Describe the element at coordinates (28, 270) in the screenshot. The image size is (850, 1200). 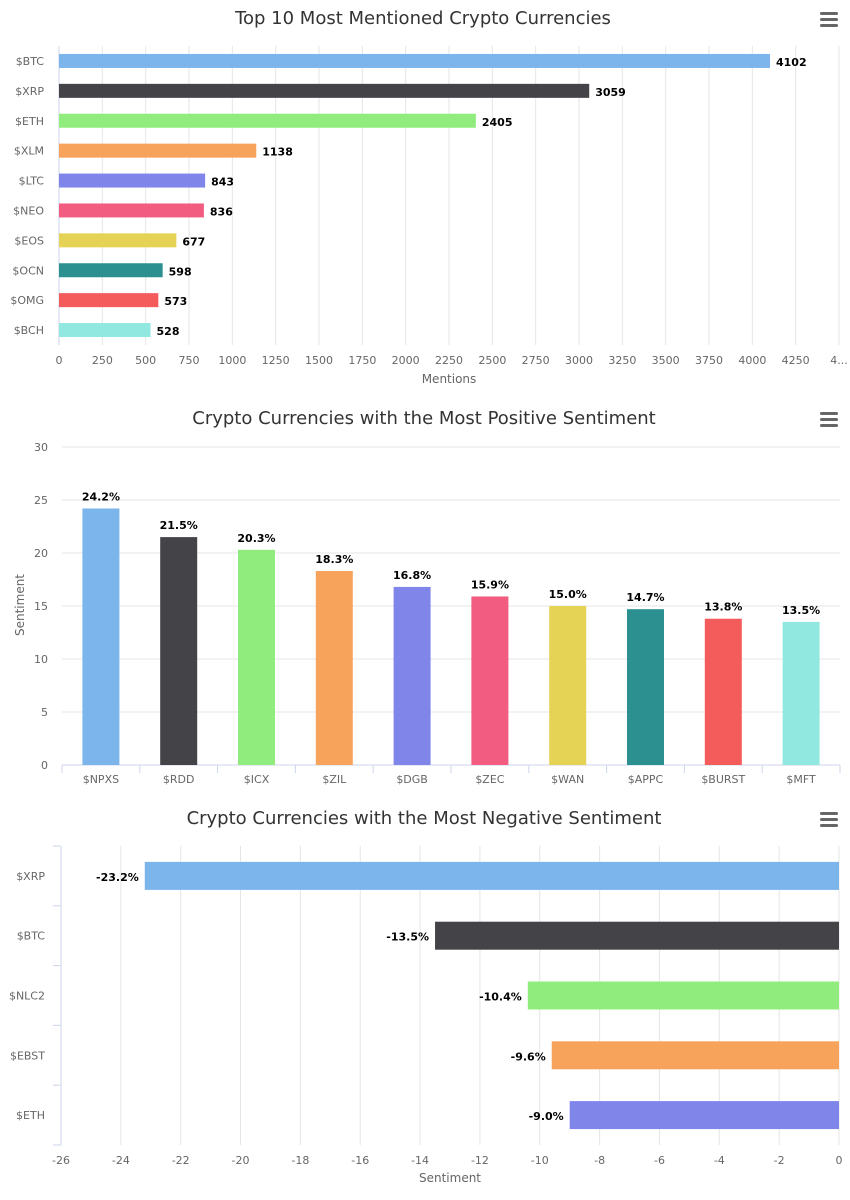
I see `y-tick-label: $OCN` at that location.